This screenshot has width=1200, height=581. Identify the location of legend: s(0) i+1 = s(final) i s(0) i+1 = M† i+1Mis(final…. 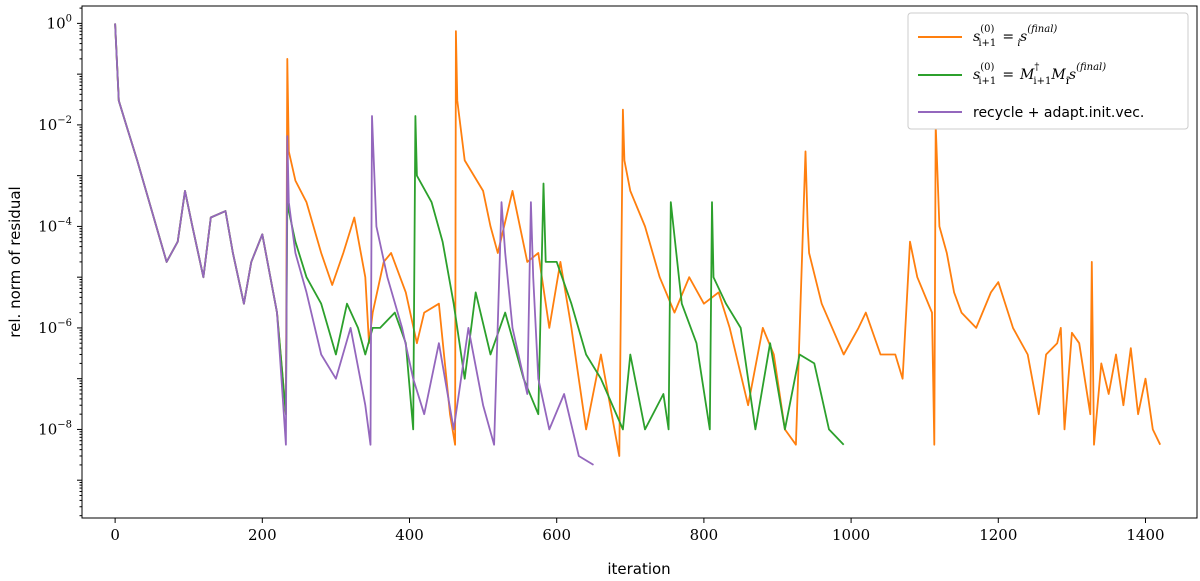
(1048, 71).